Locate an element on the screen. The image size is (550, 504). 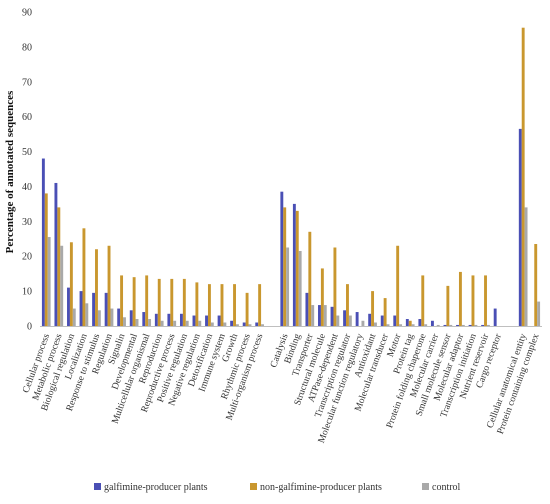
y-tick-label: 70 is located at coordinates (27, 82).